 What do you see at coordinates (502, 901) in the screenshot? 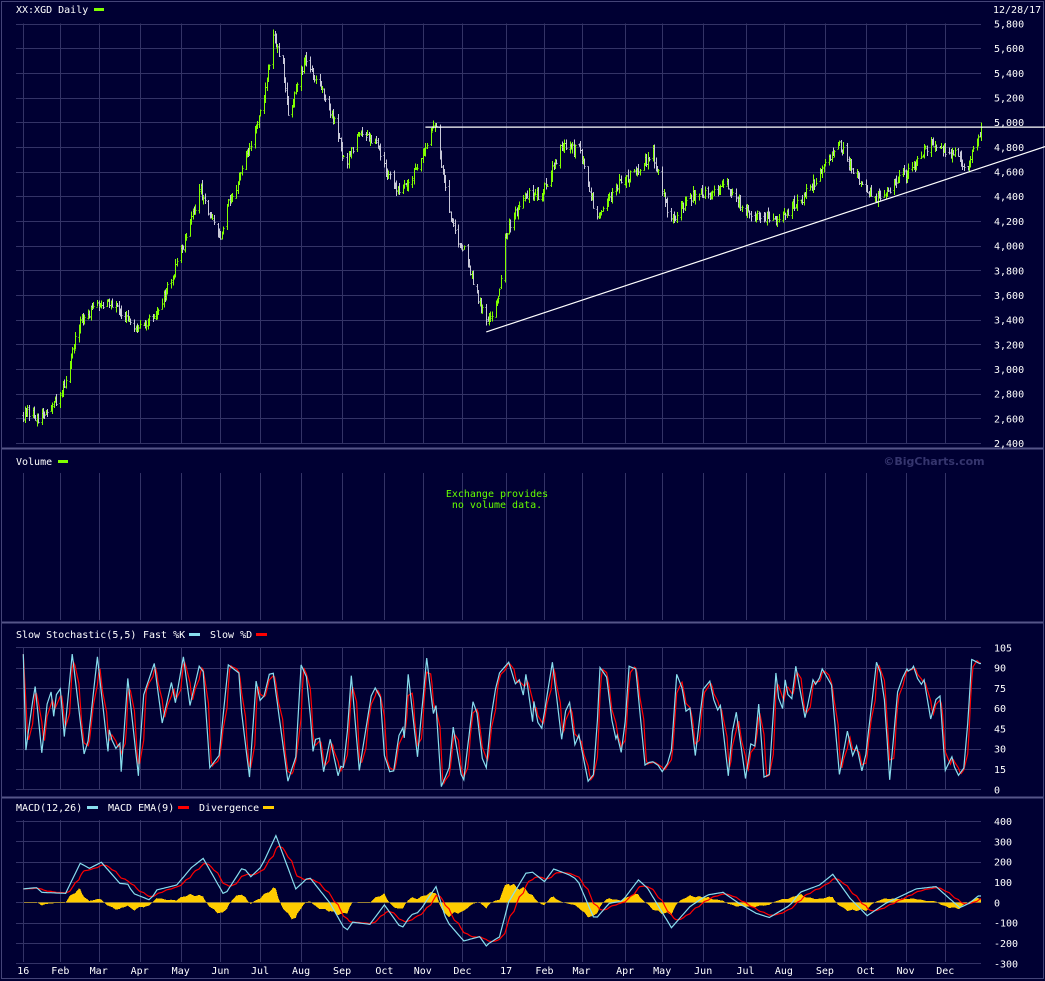
I see `divergence-histogram` at bounding box center [502, 901].